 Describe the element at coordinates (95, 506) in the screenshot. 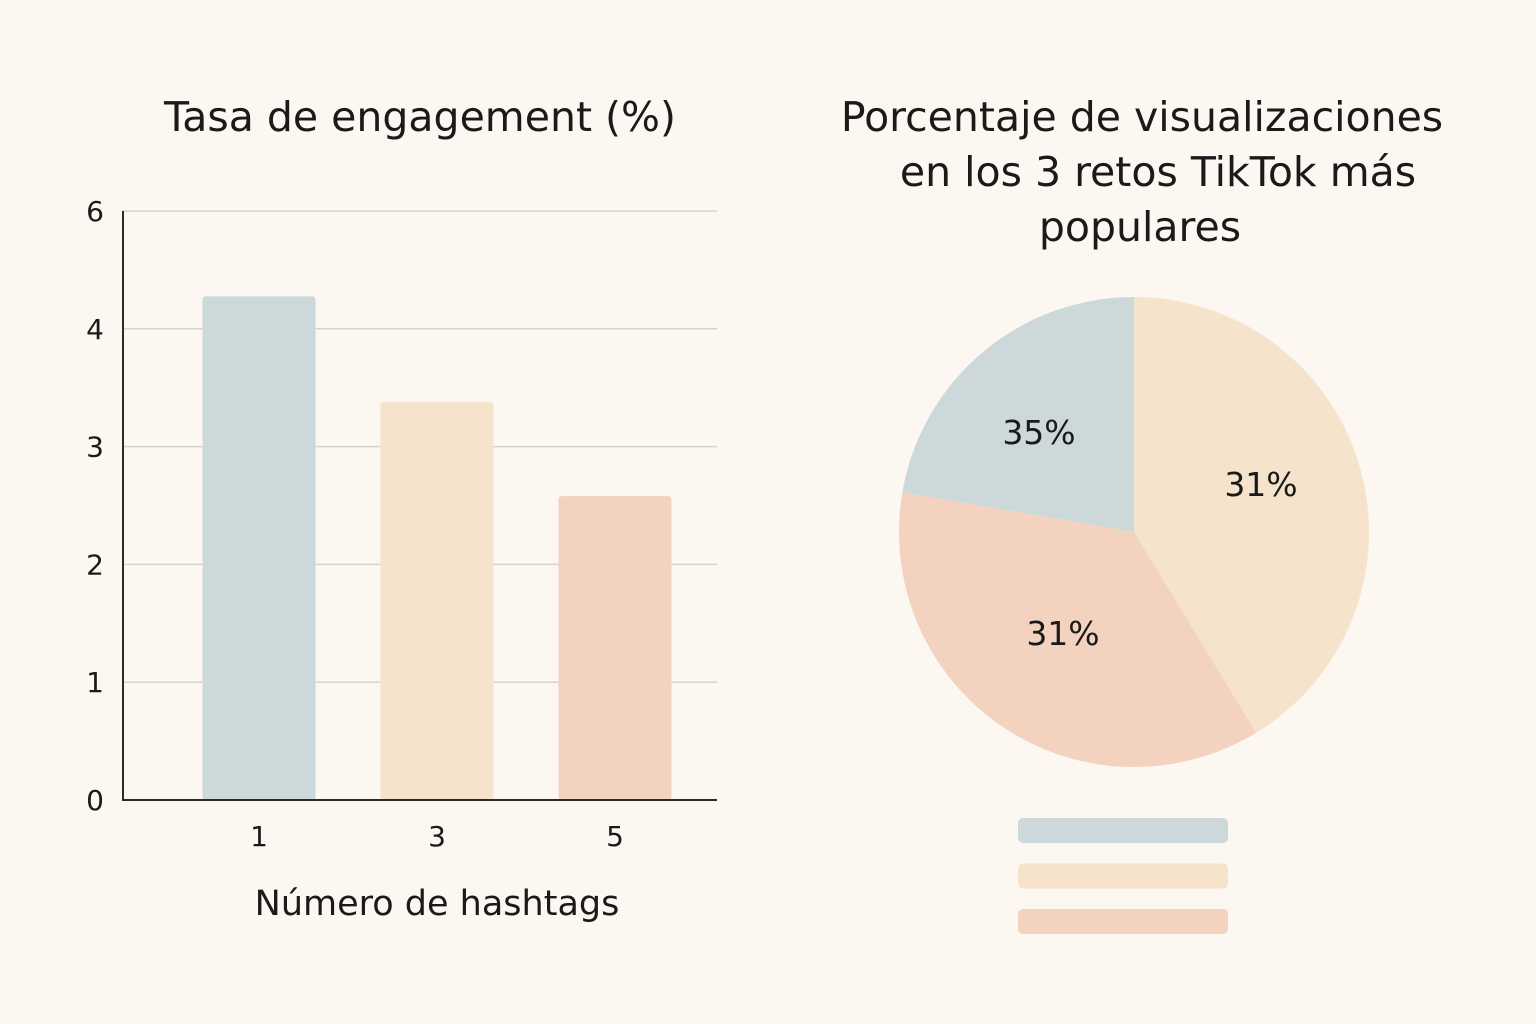

I see `bar-y-tick-labels: 0 1 2 3 4 6` at that location.